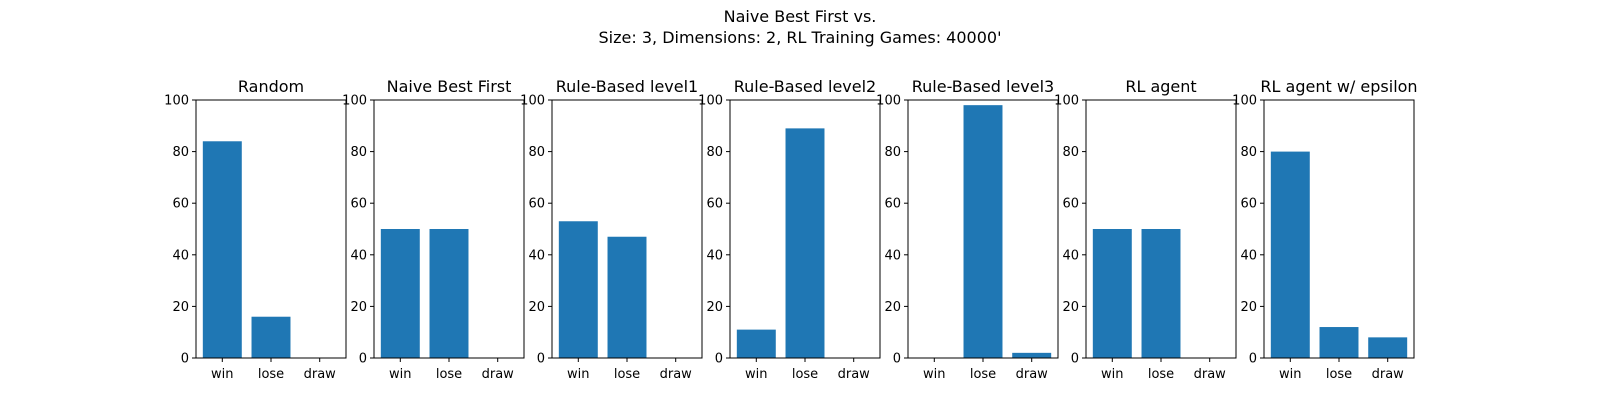  I want to click on subplot-1: Naive Best First 0 20 40 60 80 100 win lose draw, so click(433, 229).